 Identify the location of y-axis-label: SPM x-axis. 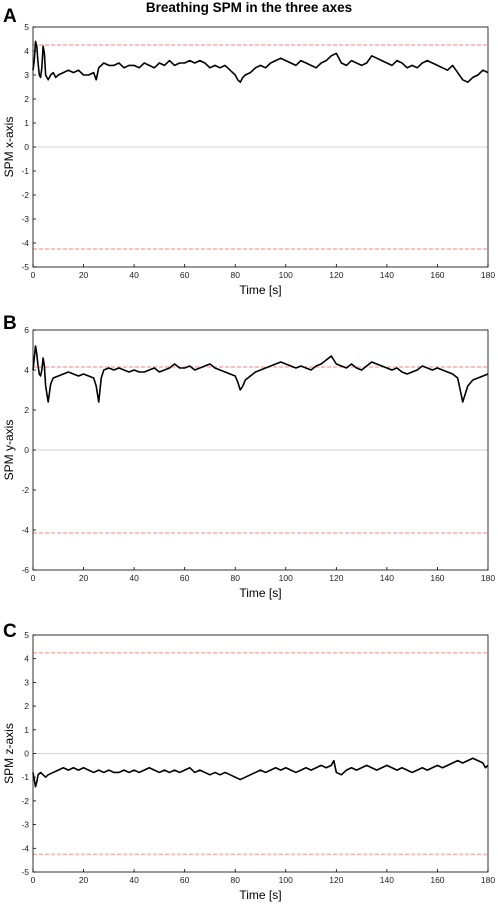
(9, 147).